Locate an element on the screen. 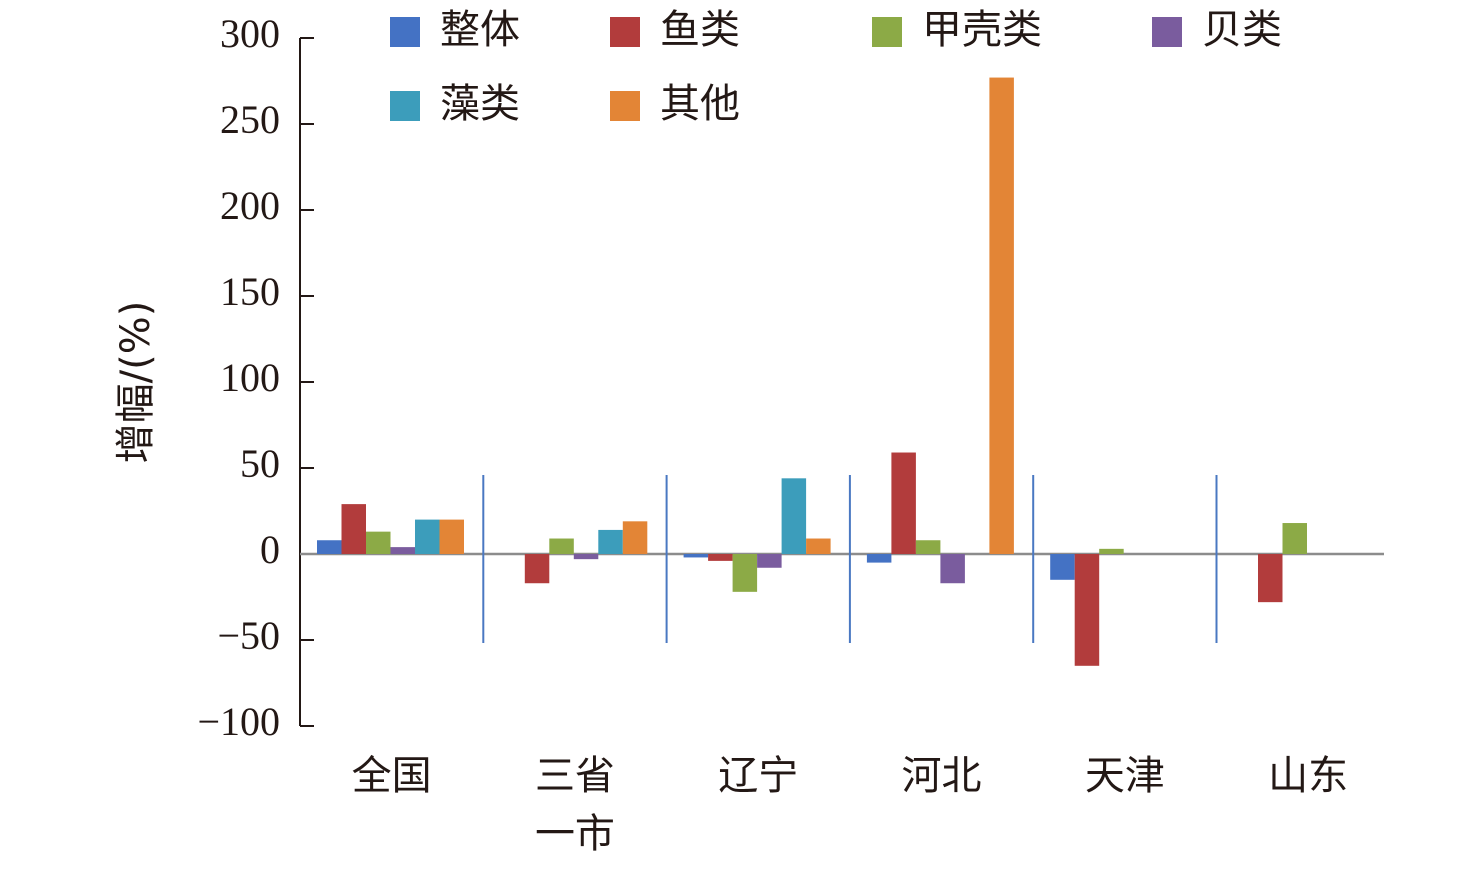 The width and height of the screenshot is (1476, 872). bar-鱼类-河北 is located at coordinates (903, 503).